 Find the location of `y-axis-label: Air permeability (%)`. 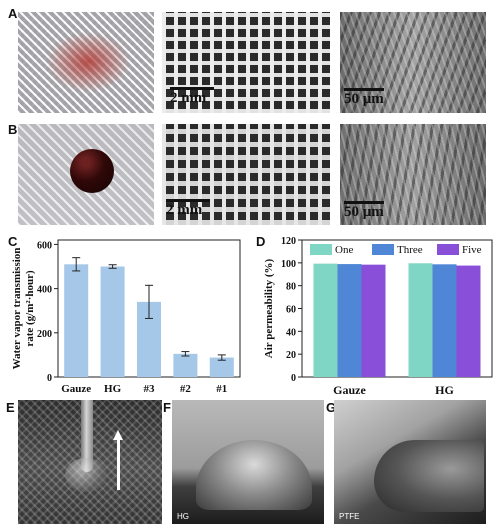

y-axis-label: Air permeability (%) is located at coordinates (269, 308).